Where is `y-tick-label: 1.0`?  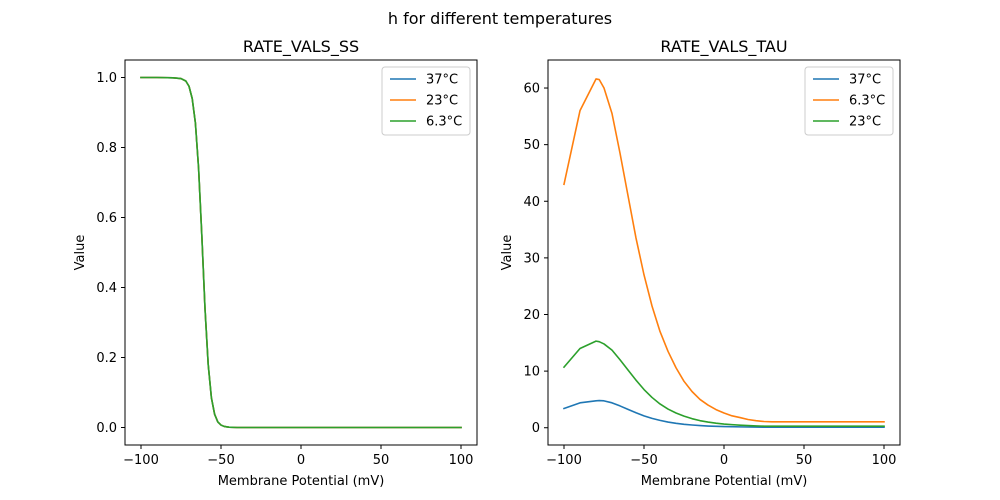 y-tick-label: 1.0 is located at coordinates (106, 78).